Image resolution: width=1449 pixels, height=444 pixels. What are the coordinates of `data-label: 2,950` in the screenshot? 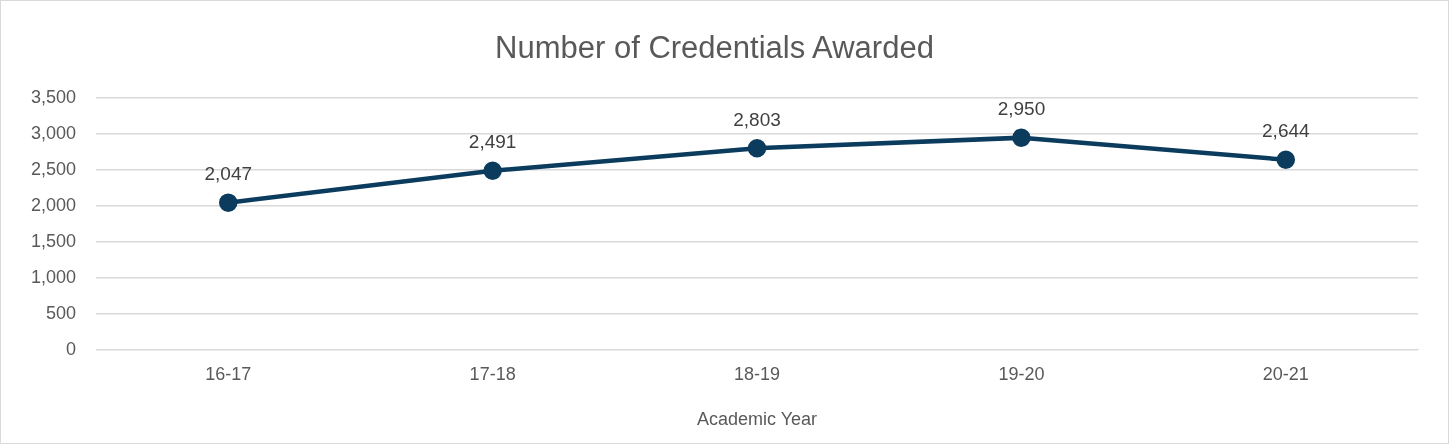 It's located at (1021, 109).